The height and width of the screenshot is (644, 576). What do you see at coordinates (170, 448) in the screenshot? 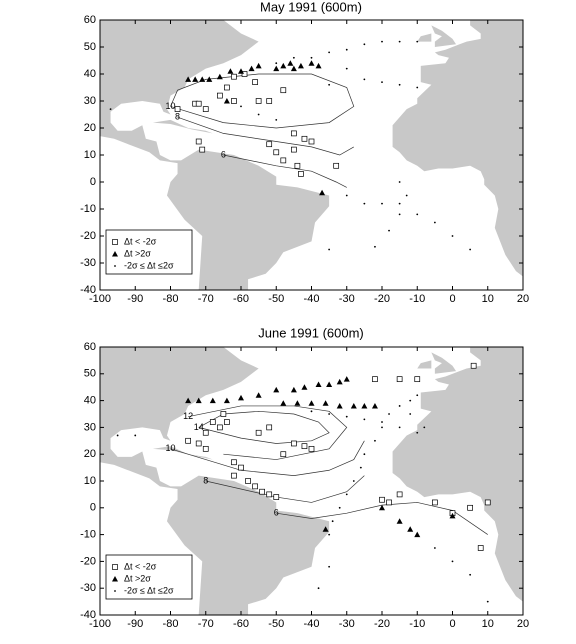
I see `contour-label: 10` at bounding box center [170, 448].